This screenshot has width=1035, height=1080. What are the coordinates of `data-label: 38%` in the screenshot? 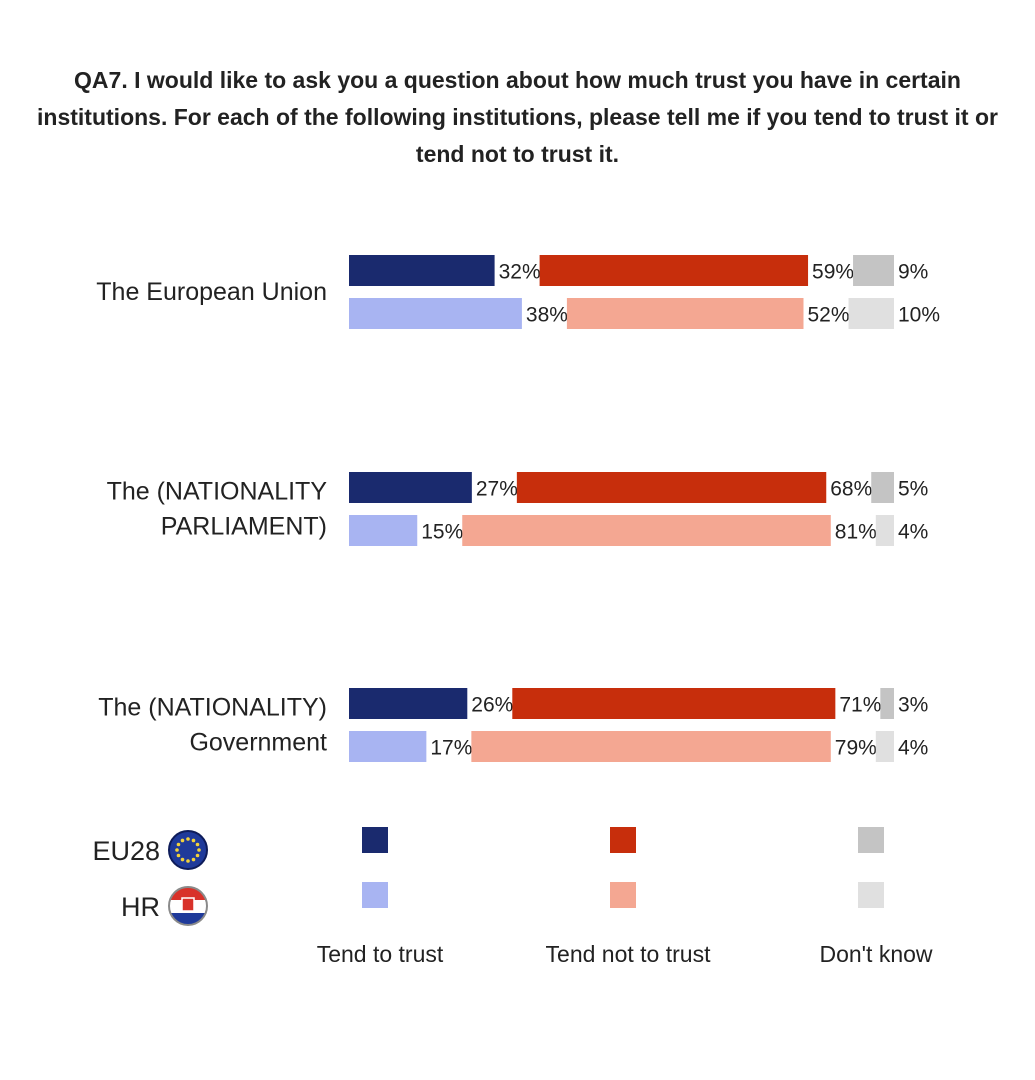 It's located at (547, 315).